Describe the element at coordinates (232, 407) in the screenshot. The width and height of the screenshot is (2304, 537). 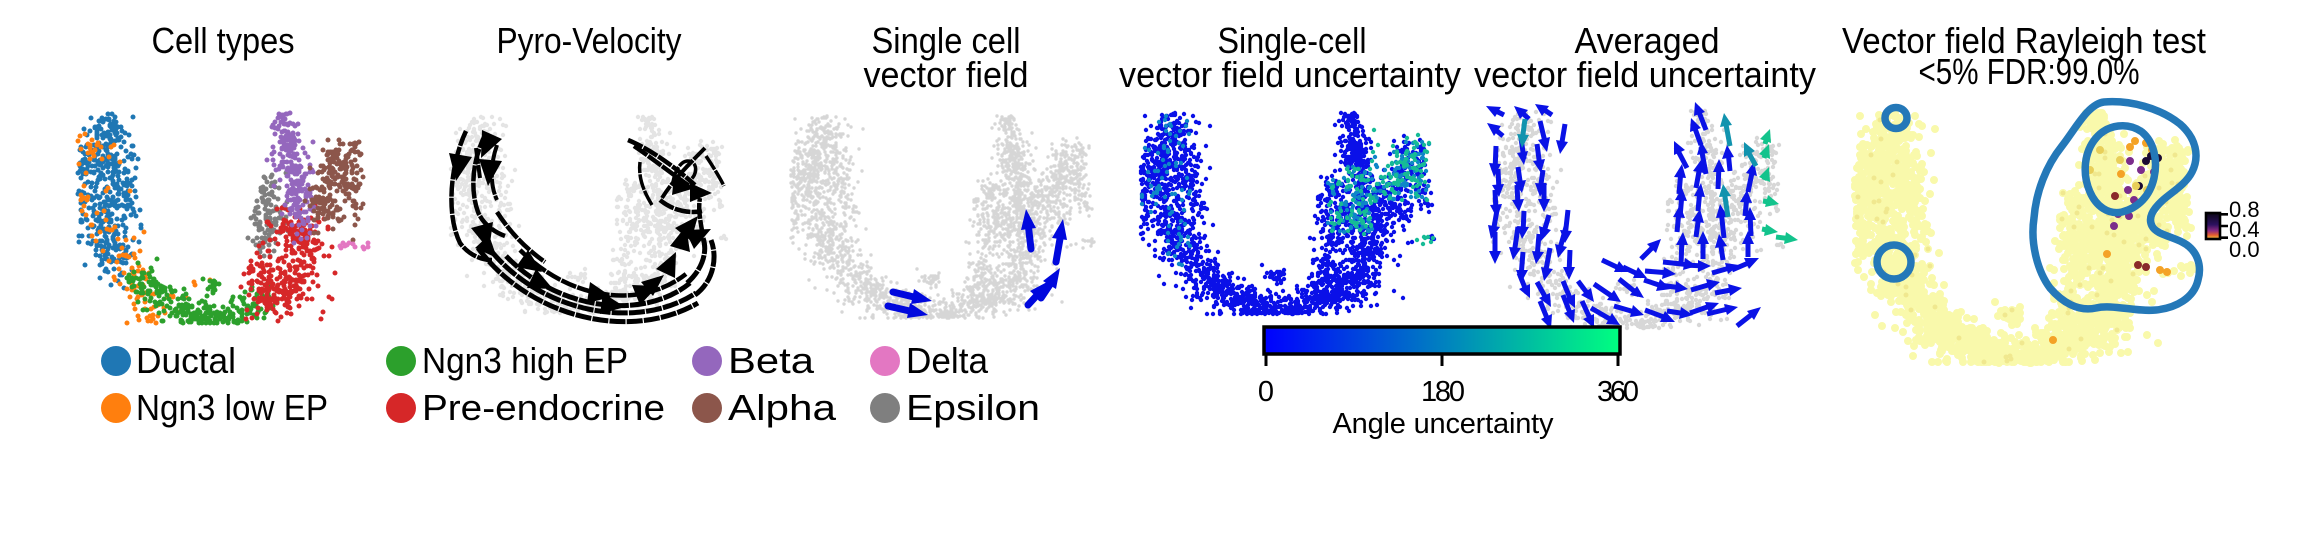
I see `svg-text: Ngn3 low EP` at that location.